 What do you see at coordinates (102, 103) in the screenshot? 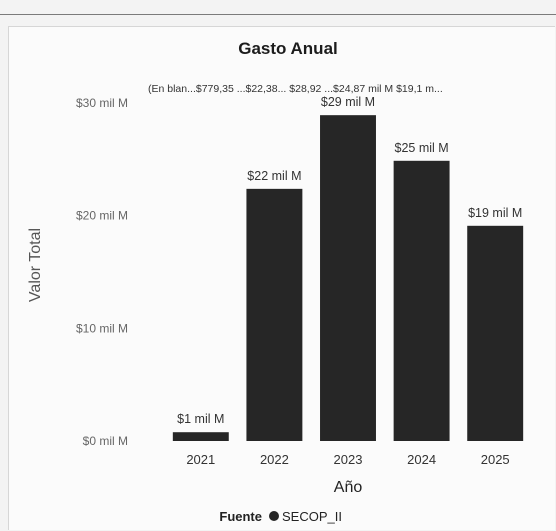
I see `y-tick-label: $30 mil M` at bounding box center [102, 103].